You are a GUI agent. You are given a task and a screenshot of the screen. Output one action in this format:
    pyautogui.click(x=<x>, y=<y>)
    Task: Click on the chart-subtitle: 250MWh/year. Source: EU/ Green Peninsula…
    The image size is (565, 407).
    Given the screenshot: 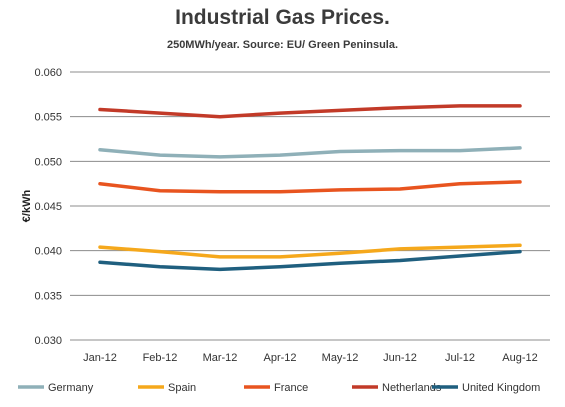 What is the action you would take?
    pyautogui.click(x=282, y=45)
    